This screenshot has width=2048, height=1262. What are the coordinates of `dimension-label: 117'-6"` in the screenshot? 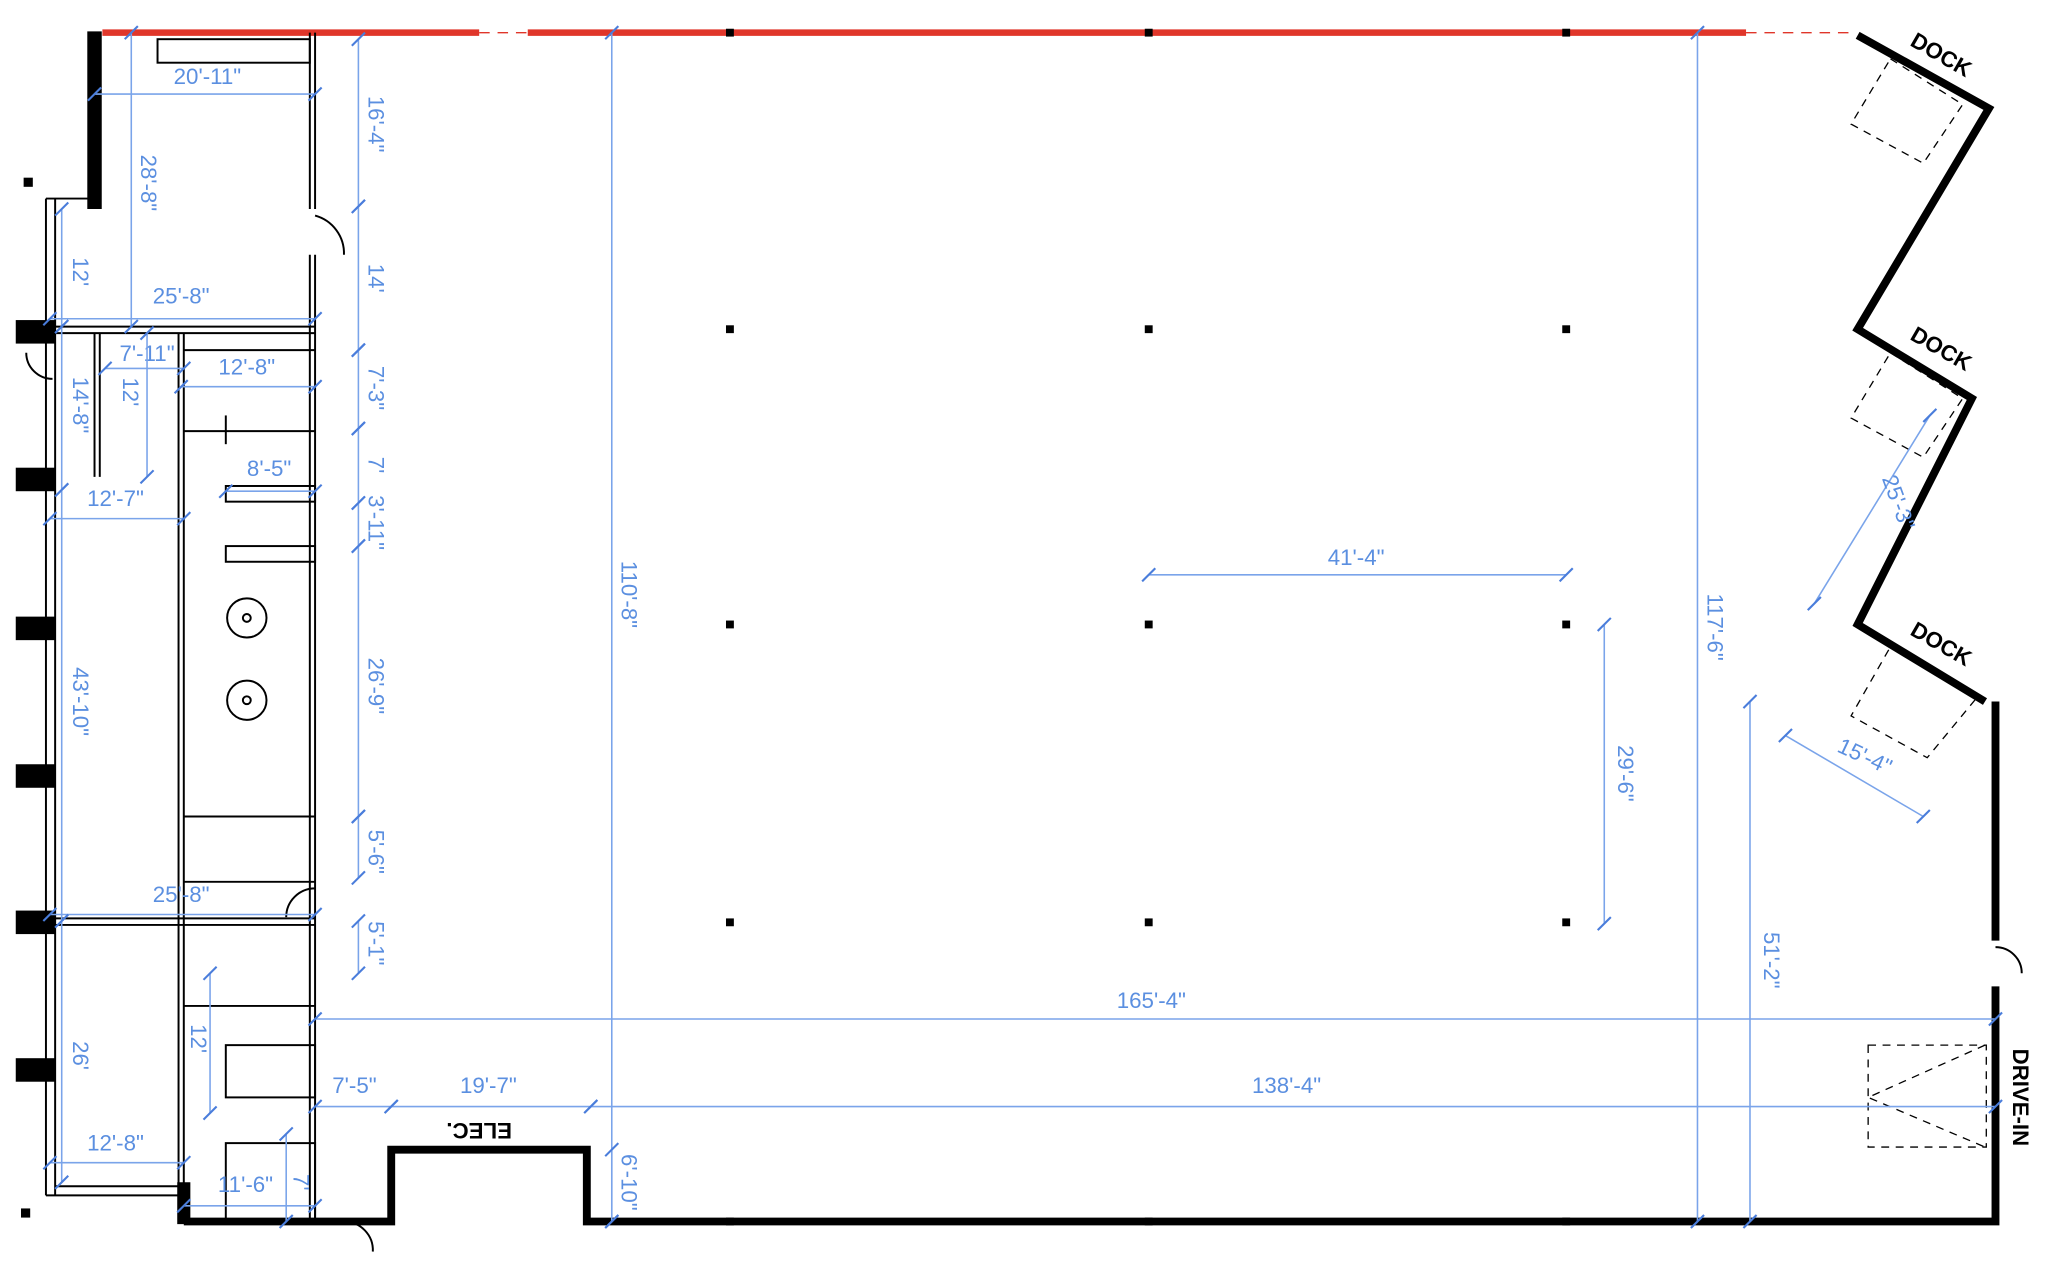 It's located at (1714, 626).